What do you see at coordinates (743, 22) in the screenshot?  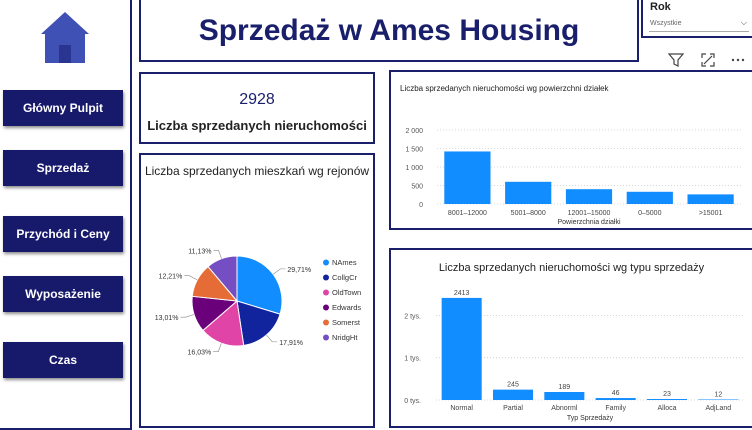 I see `chevron-down-icon: ⌵` at bounding box center [743, 22].